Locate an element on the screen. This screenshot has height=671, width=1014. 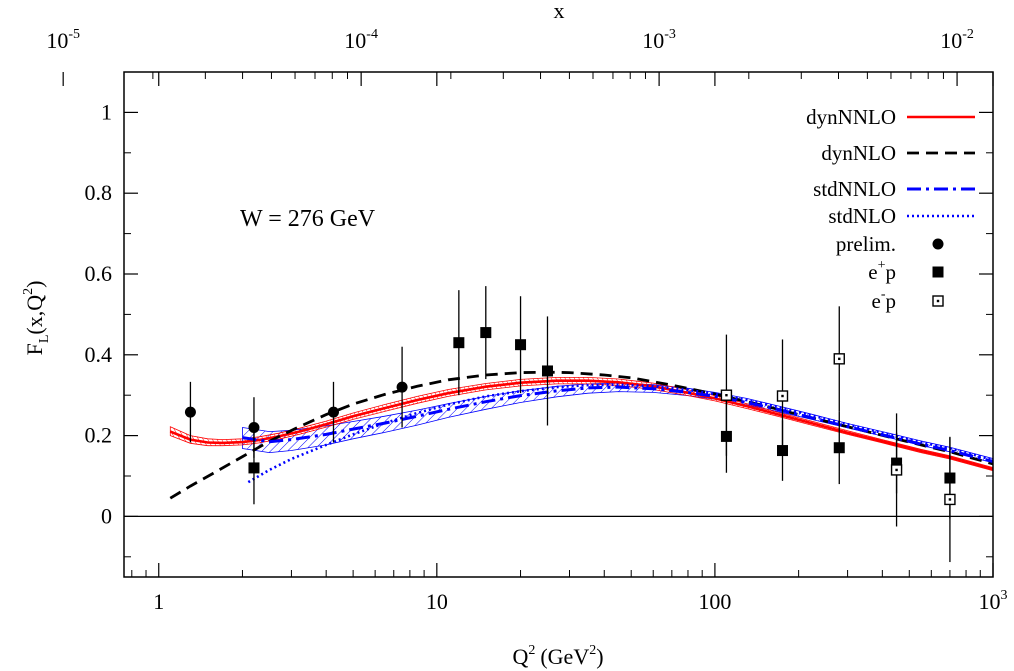
y-tick-label: 0.8 is located at coordinates (99, 192).